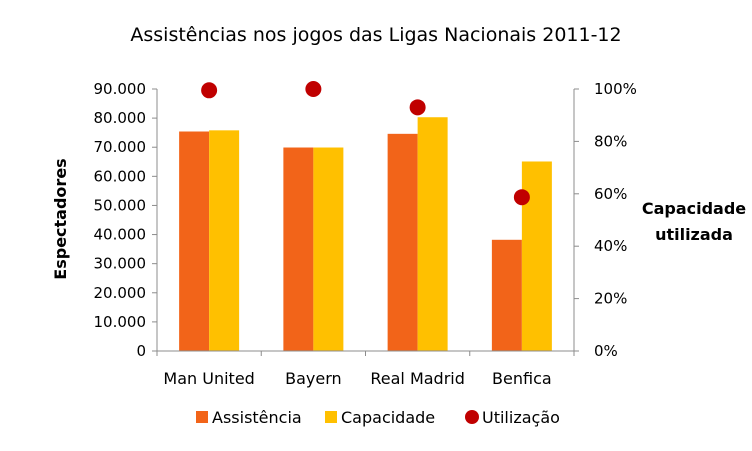 The image size is (752, 451). What do you see at coordinates (610, 194) in the screenshot?
I see `y2-tick-label: 60%` at bounding box center [610, 194].